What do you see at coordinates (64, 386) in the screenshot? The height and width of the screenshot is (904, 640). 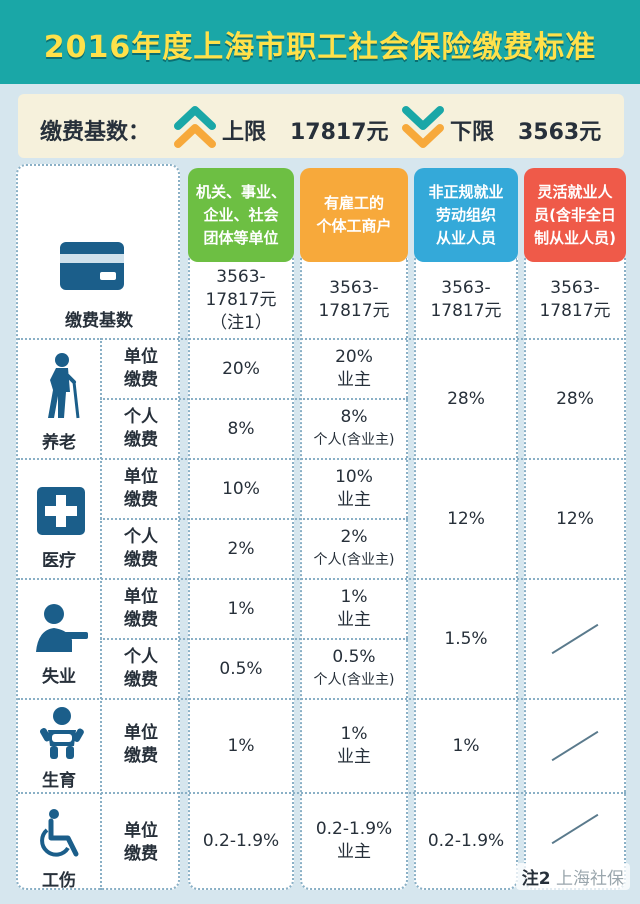 I see `elderly-person-icon` at bounding box center [64, 386].